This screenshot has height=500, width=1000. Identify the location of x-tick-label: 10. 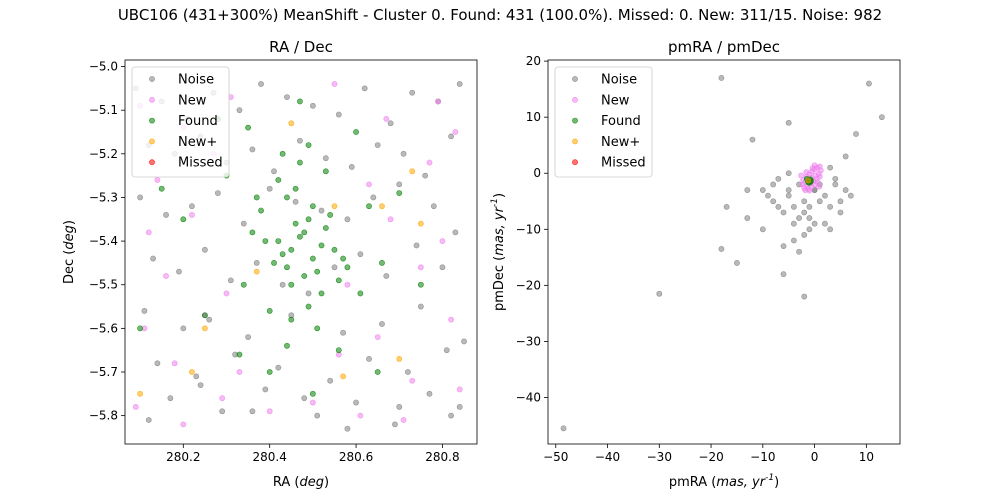
(866, 457).